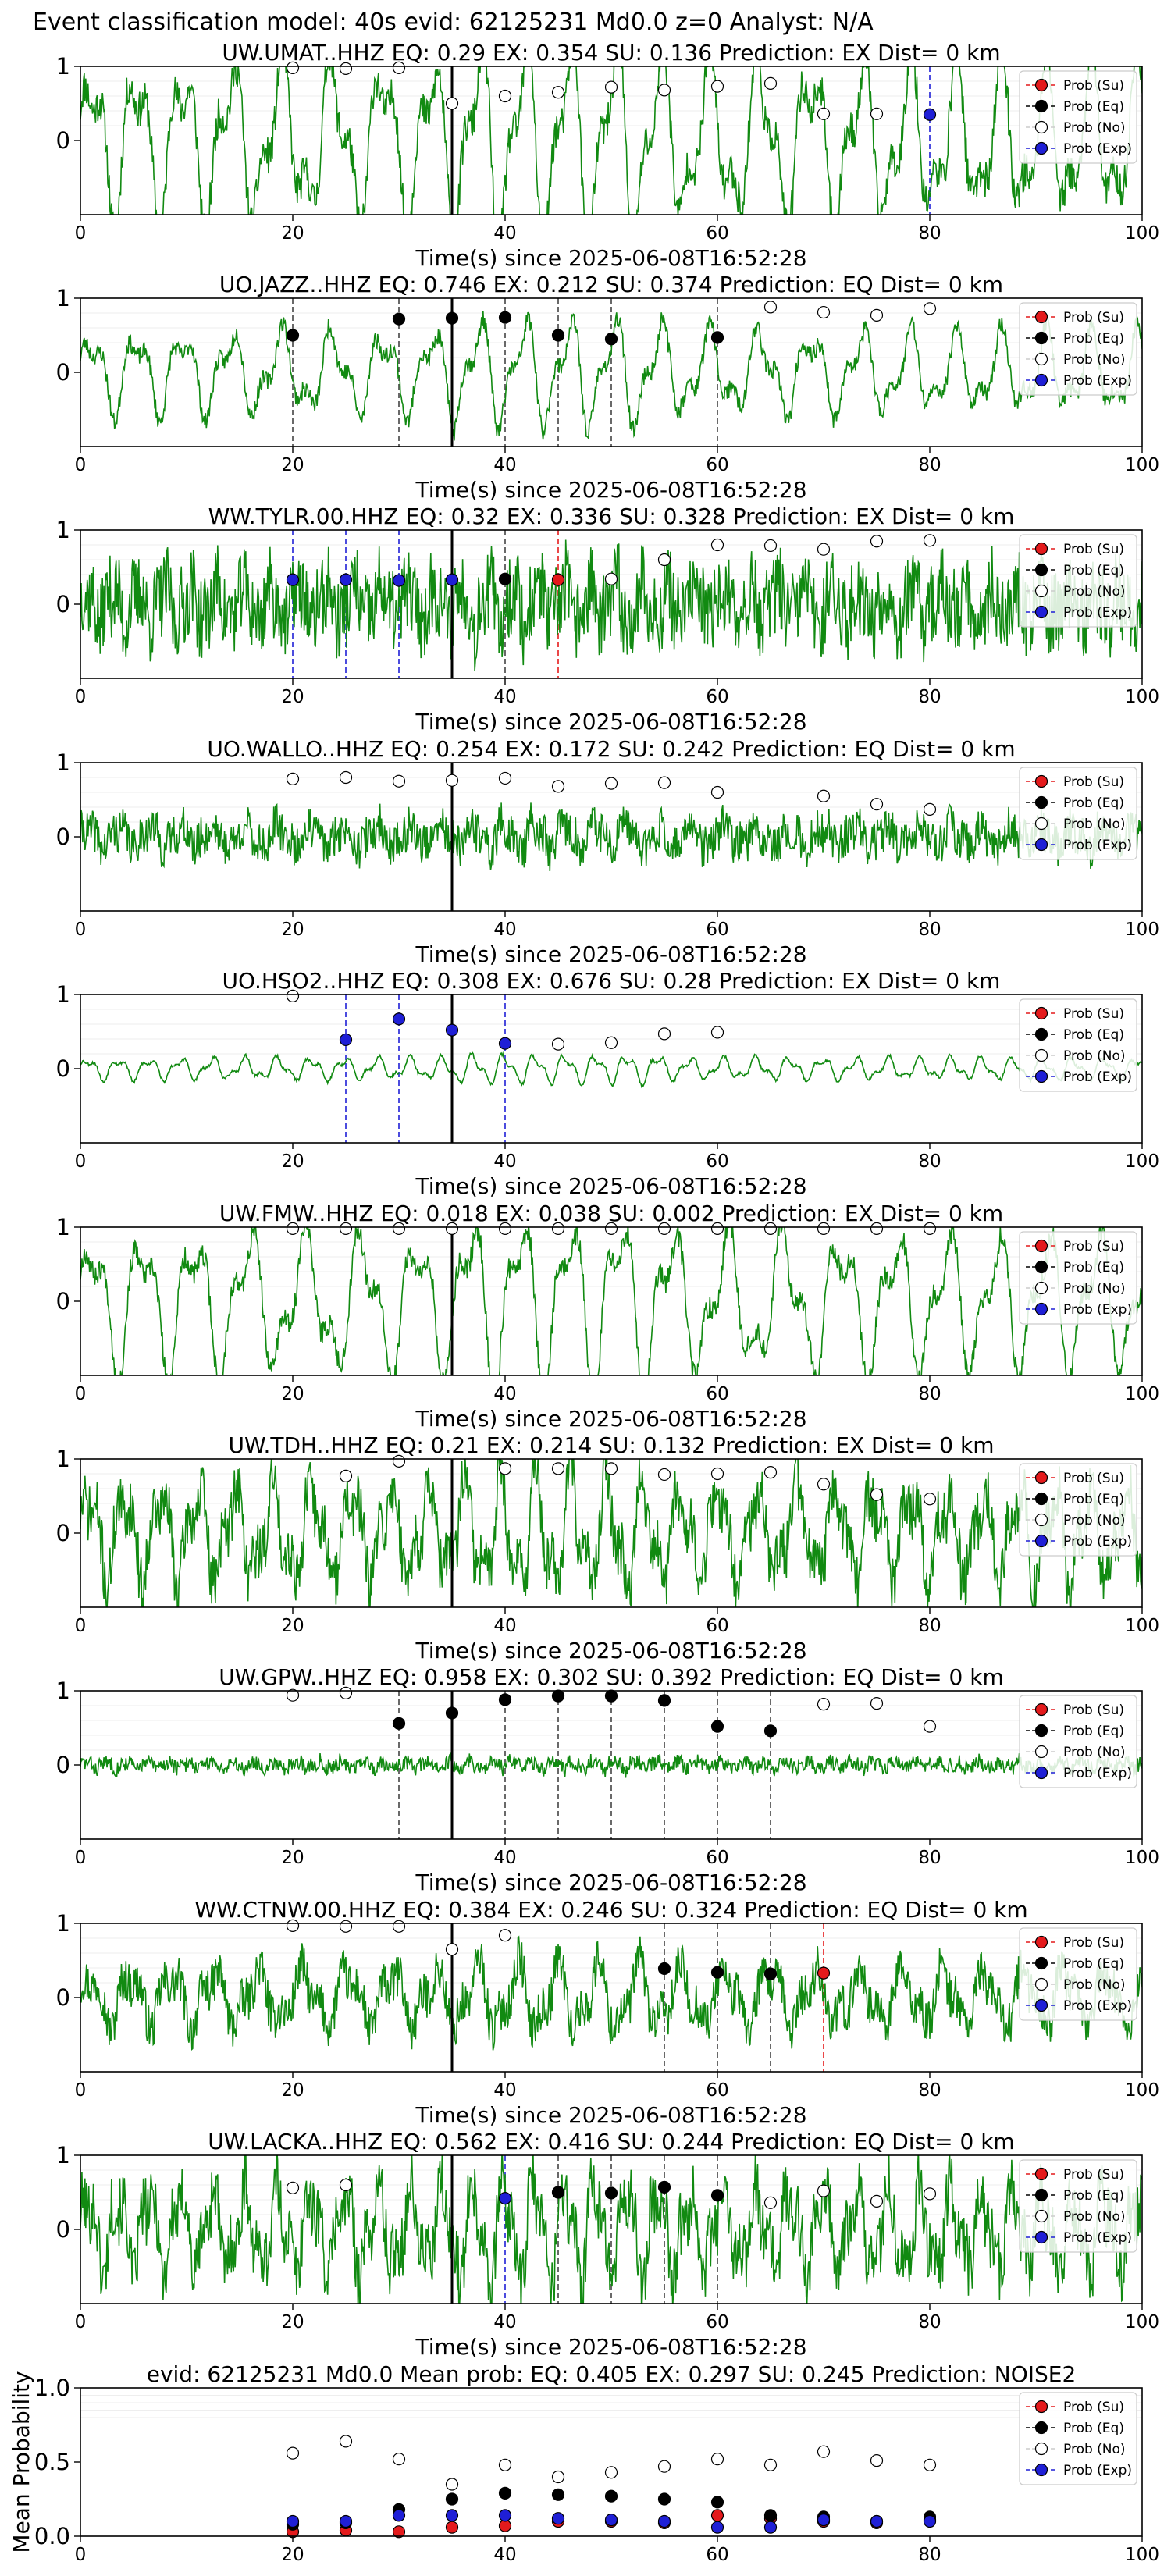  Describe the element at coordinates (452, 2527) in the screenshot. I see `mean-prob-point-su` at that location.